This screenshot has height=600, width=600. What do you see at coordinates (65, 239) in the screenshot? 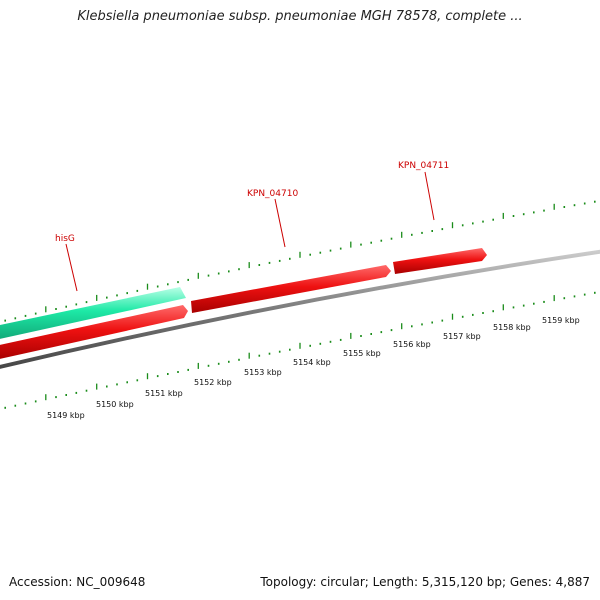
I see `gene-label-hisG: hisG` at bounding box center [65, 239].